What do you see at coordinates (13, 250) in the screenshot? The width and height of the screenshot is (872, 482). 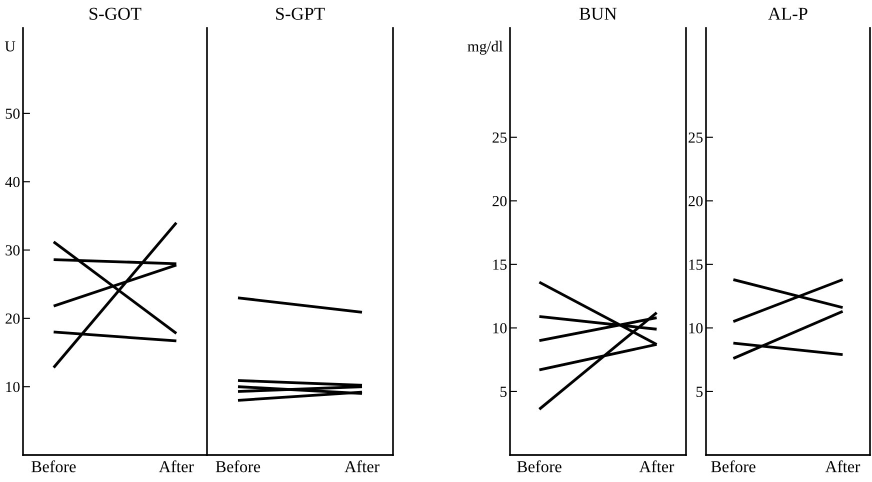 I see `y-tick-label: 30` at bounding box center [13, 250].